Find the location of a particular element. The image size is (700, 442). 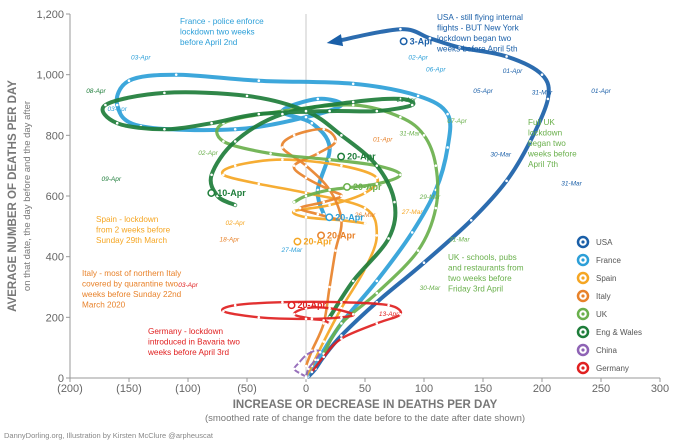

x-tick-label: 300 is located at coordinates (660, 389).